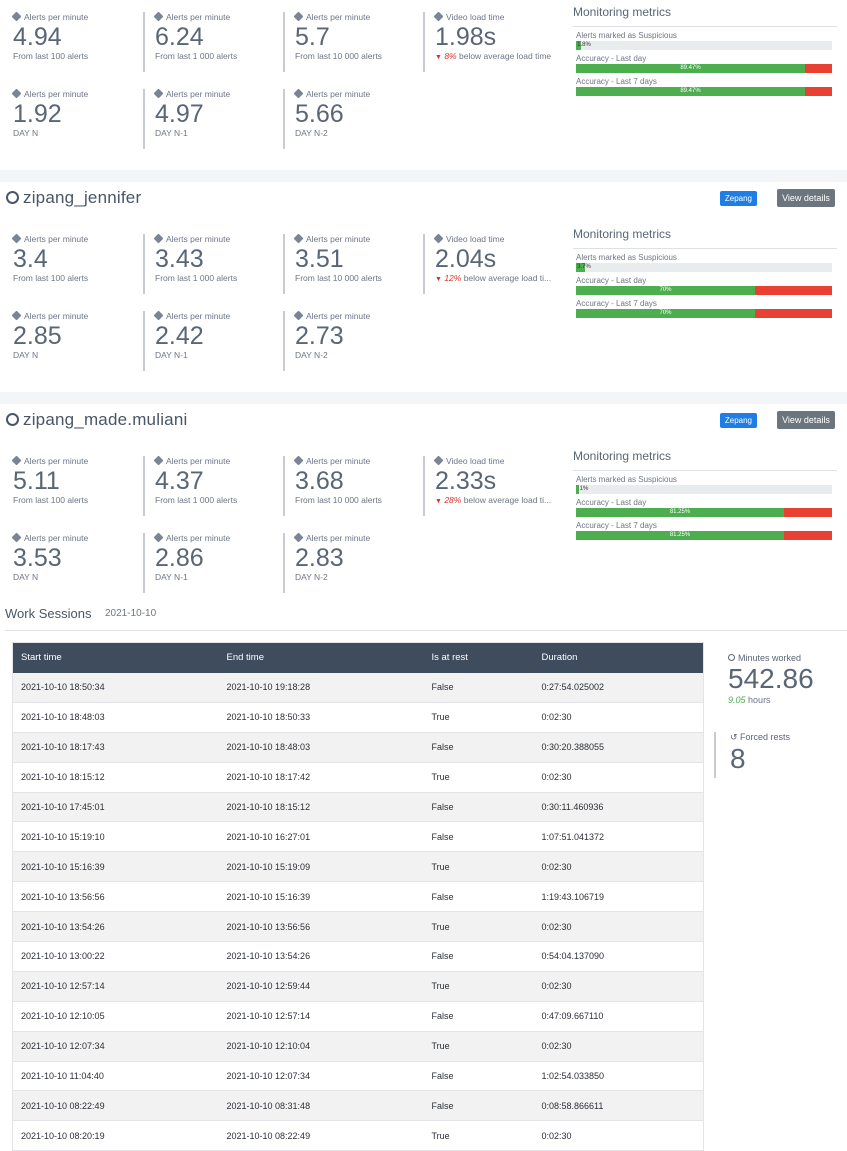 The height and width of the screenshot is (1151, 847). I want to click on cell-start-time: 2021-10-10 11:04:40, so click(115, 1076).